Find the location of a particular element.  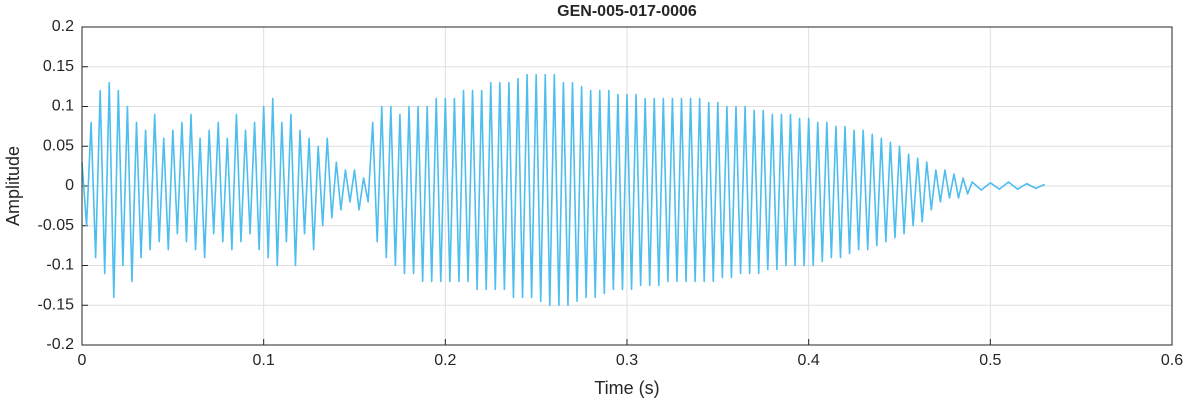

x-tick-label: 0.3 is located at coordinates (627, 360).